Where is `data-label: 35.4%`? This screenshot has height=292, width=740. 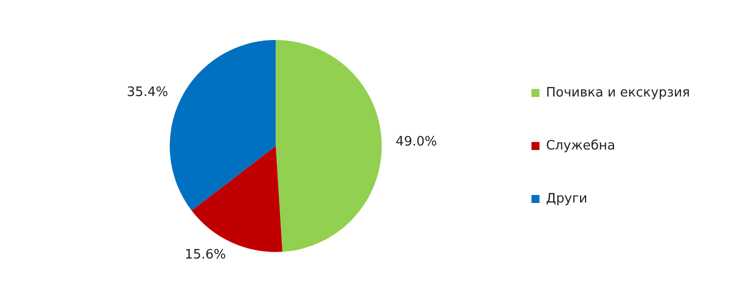
data-label: 35.4% is located at coordinates (147, 92).